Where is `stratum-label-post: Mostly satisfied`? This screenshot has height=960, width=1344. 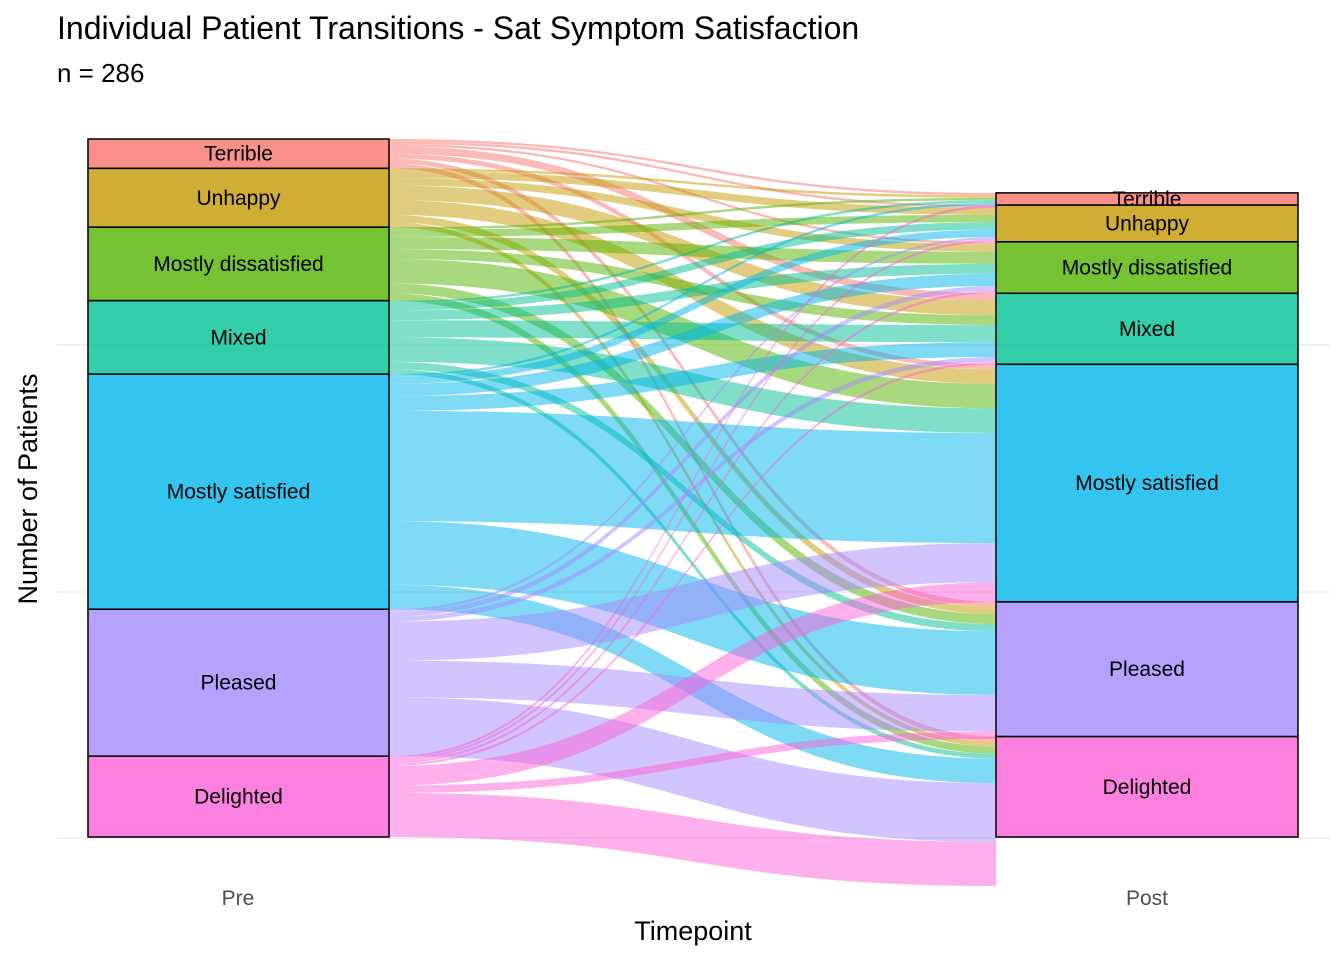 stratum-label-post: Mostly satisfied is located at coordinates (1147, 483).